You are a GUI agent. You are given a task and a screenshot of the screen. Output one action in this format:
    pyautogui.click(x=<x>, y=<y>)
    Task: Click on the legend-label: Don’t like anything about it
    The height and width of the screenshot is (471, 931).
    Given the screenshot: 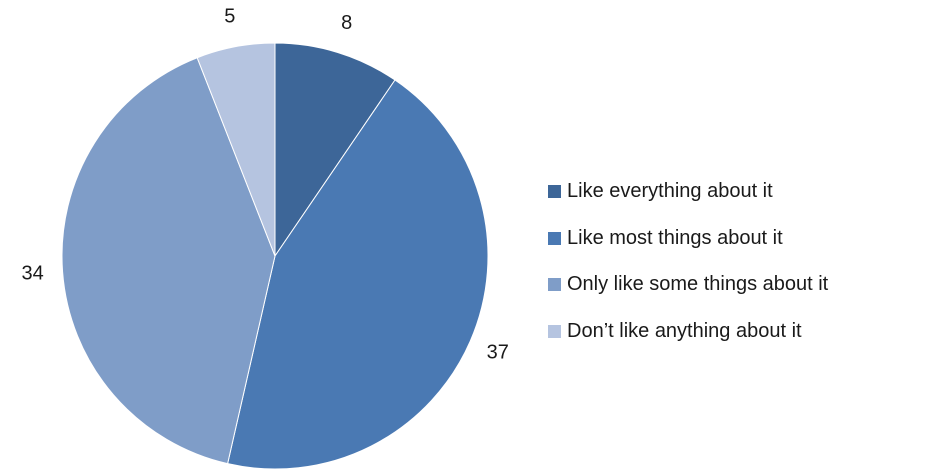 What is the action you would take?
    pyautogui.click(x=684, y=330)
    